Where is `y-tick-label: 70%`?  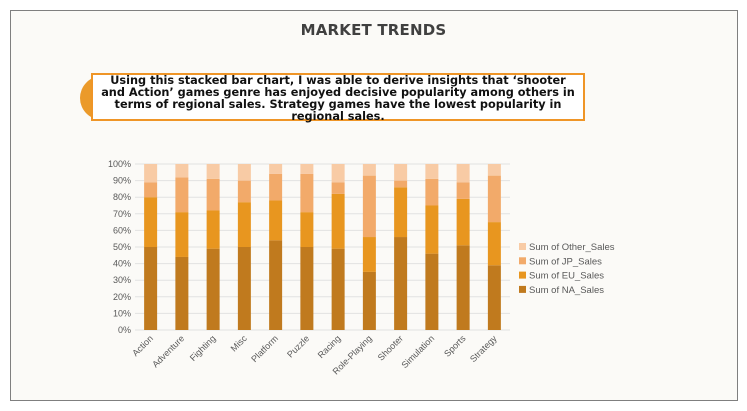
y-tick-label: 70% is located at coordinates (122, 214).